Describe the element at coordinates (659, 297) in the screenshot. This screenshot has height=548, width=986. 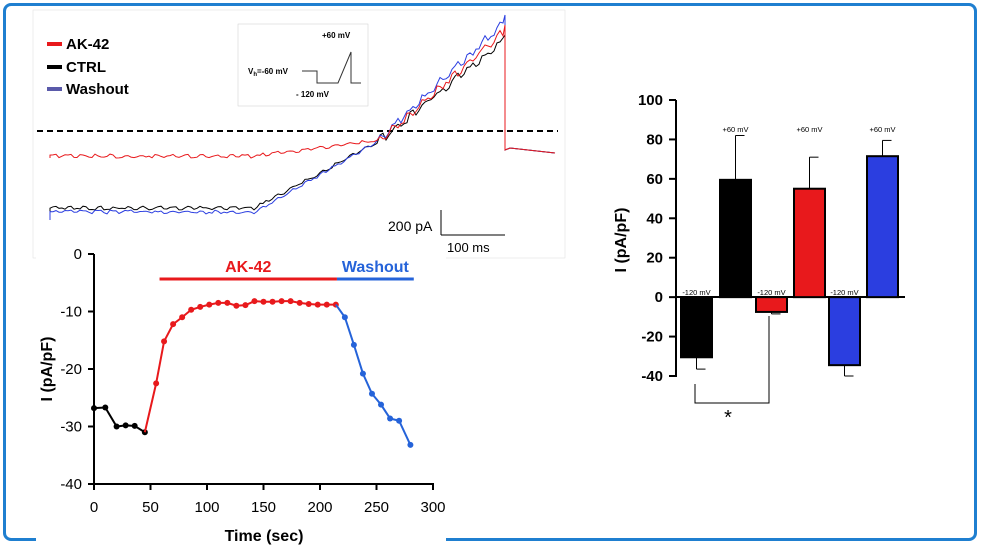
I see `y-tick-label: 0` at that location.